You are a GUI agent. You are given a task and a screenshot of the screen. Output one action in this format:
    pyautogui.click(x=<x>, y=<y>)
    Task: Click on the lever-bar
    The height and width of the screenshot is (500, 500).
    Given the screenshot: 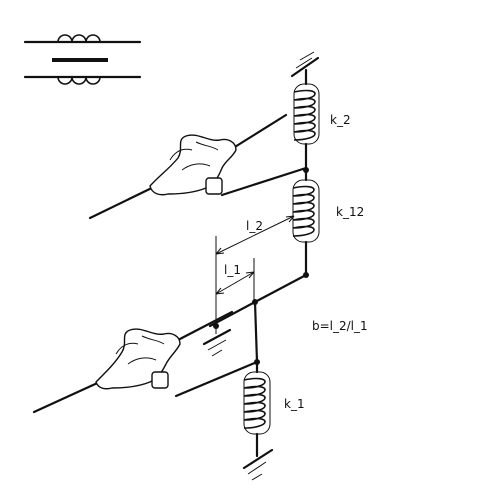 What is the action you would take?
    pyautogui.click(x=258, y=319)
    